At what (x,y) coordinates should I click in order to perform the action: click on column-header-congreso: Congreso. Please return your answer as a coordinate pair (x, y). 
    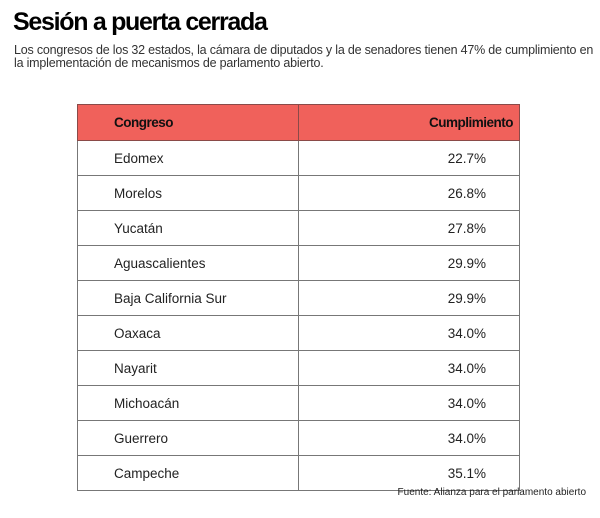
    Looking at the image, I should click on (188, 122).